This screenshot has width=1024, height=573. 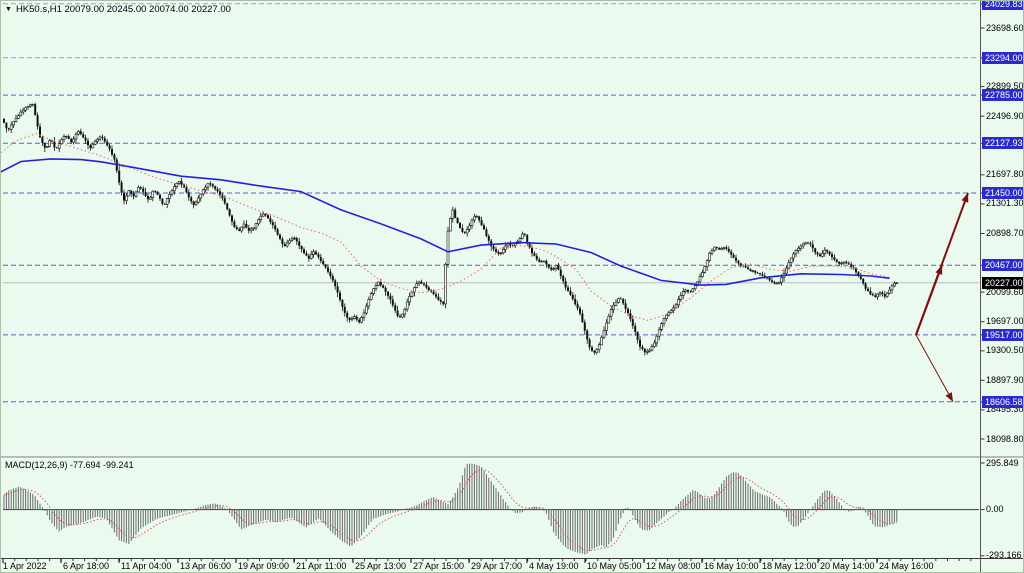 What do you see at coordinates (321, 566) in the screenshot?
I see `time-axis-label: 21 Apr 11:00` at bounding box center [321, 566].